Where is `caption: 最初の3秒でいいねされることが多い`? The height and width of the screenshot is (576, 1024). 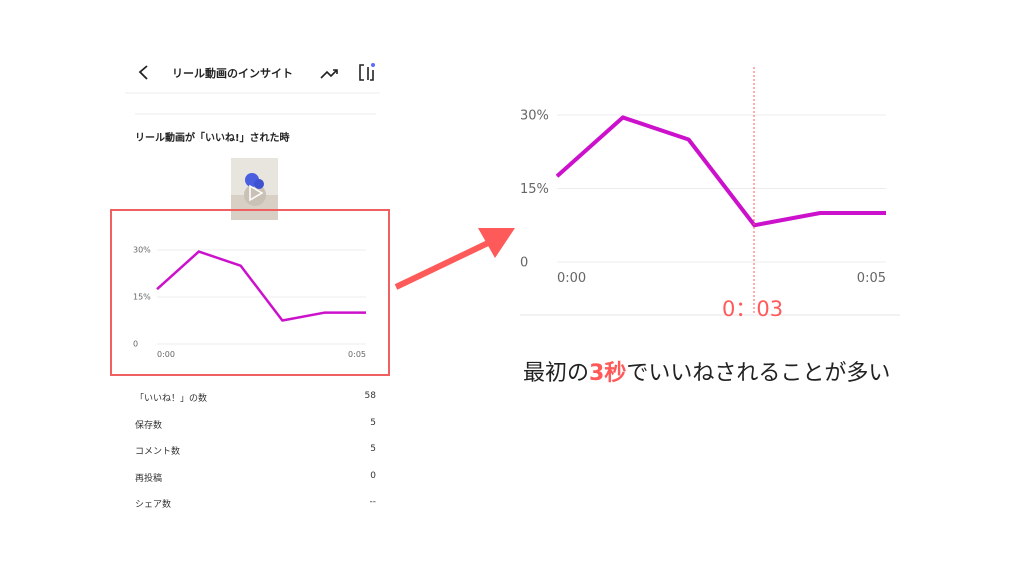
caption: 最初の3秒でいいねされることが多い is located at coordinates (706, 371).